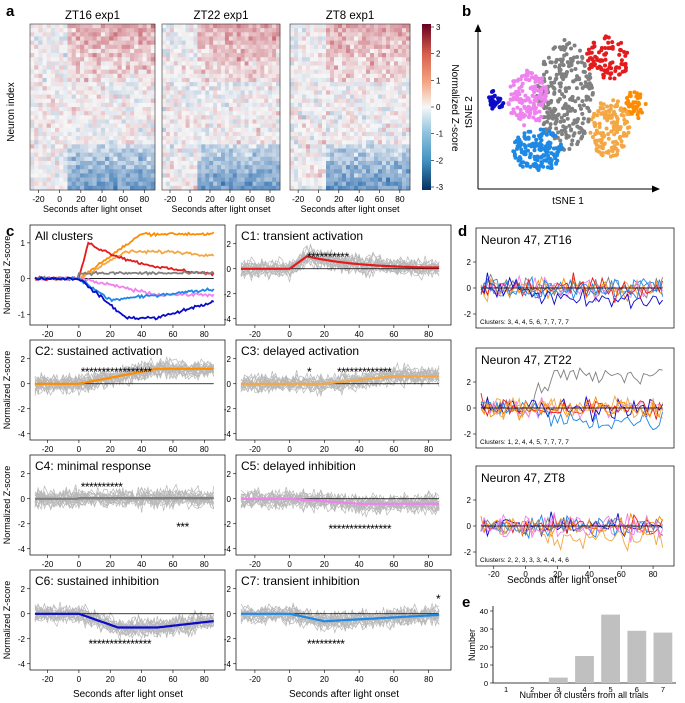 Image resolution: width=685 pixels, height=703 pixels. What do you see at coordinates (532, 689) in the screenshot?
I see `bar-xtick-label: 2` at bounding box center [532, 689].